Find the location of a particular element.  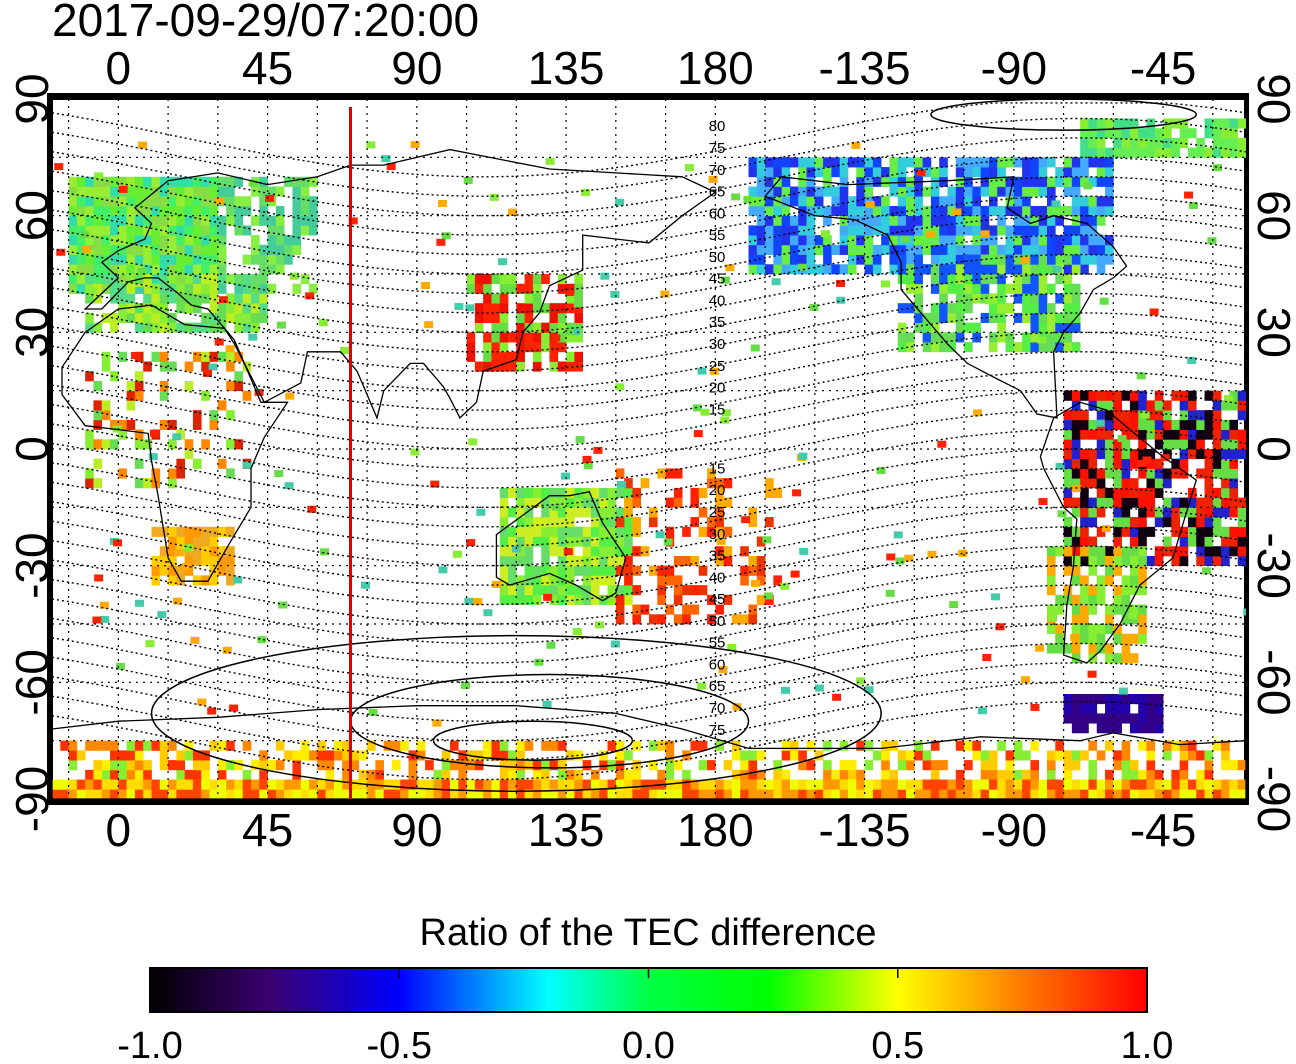

lon-tick-top: 90 is located at coordinates (416, 68).